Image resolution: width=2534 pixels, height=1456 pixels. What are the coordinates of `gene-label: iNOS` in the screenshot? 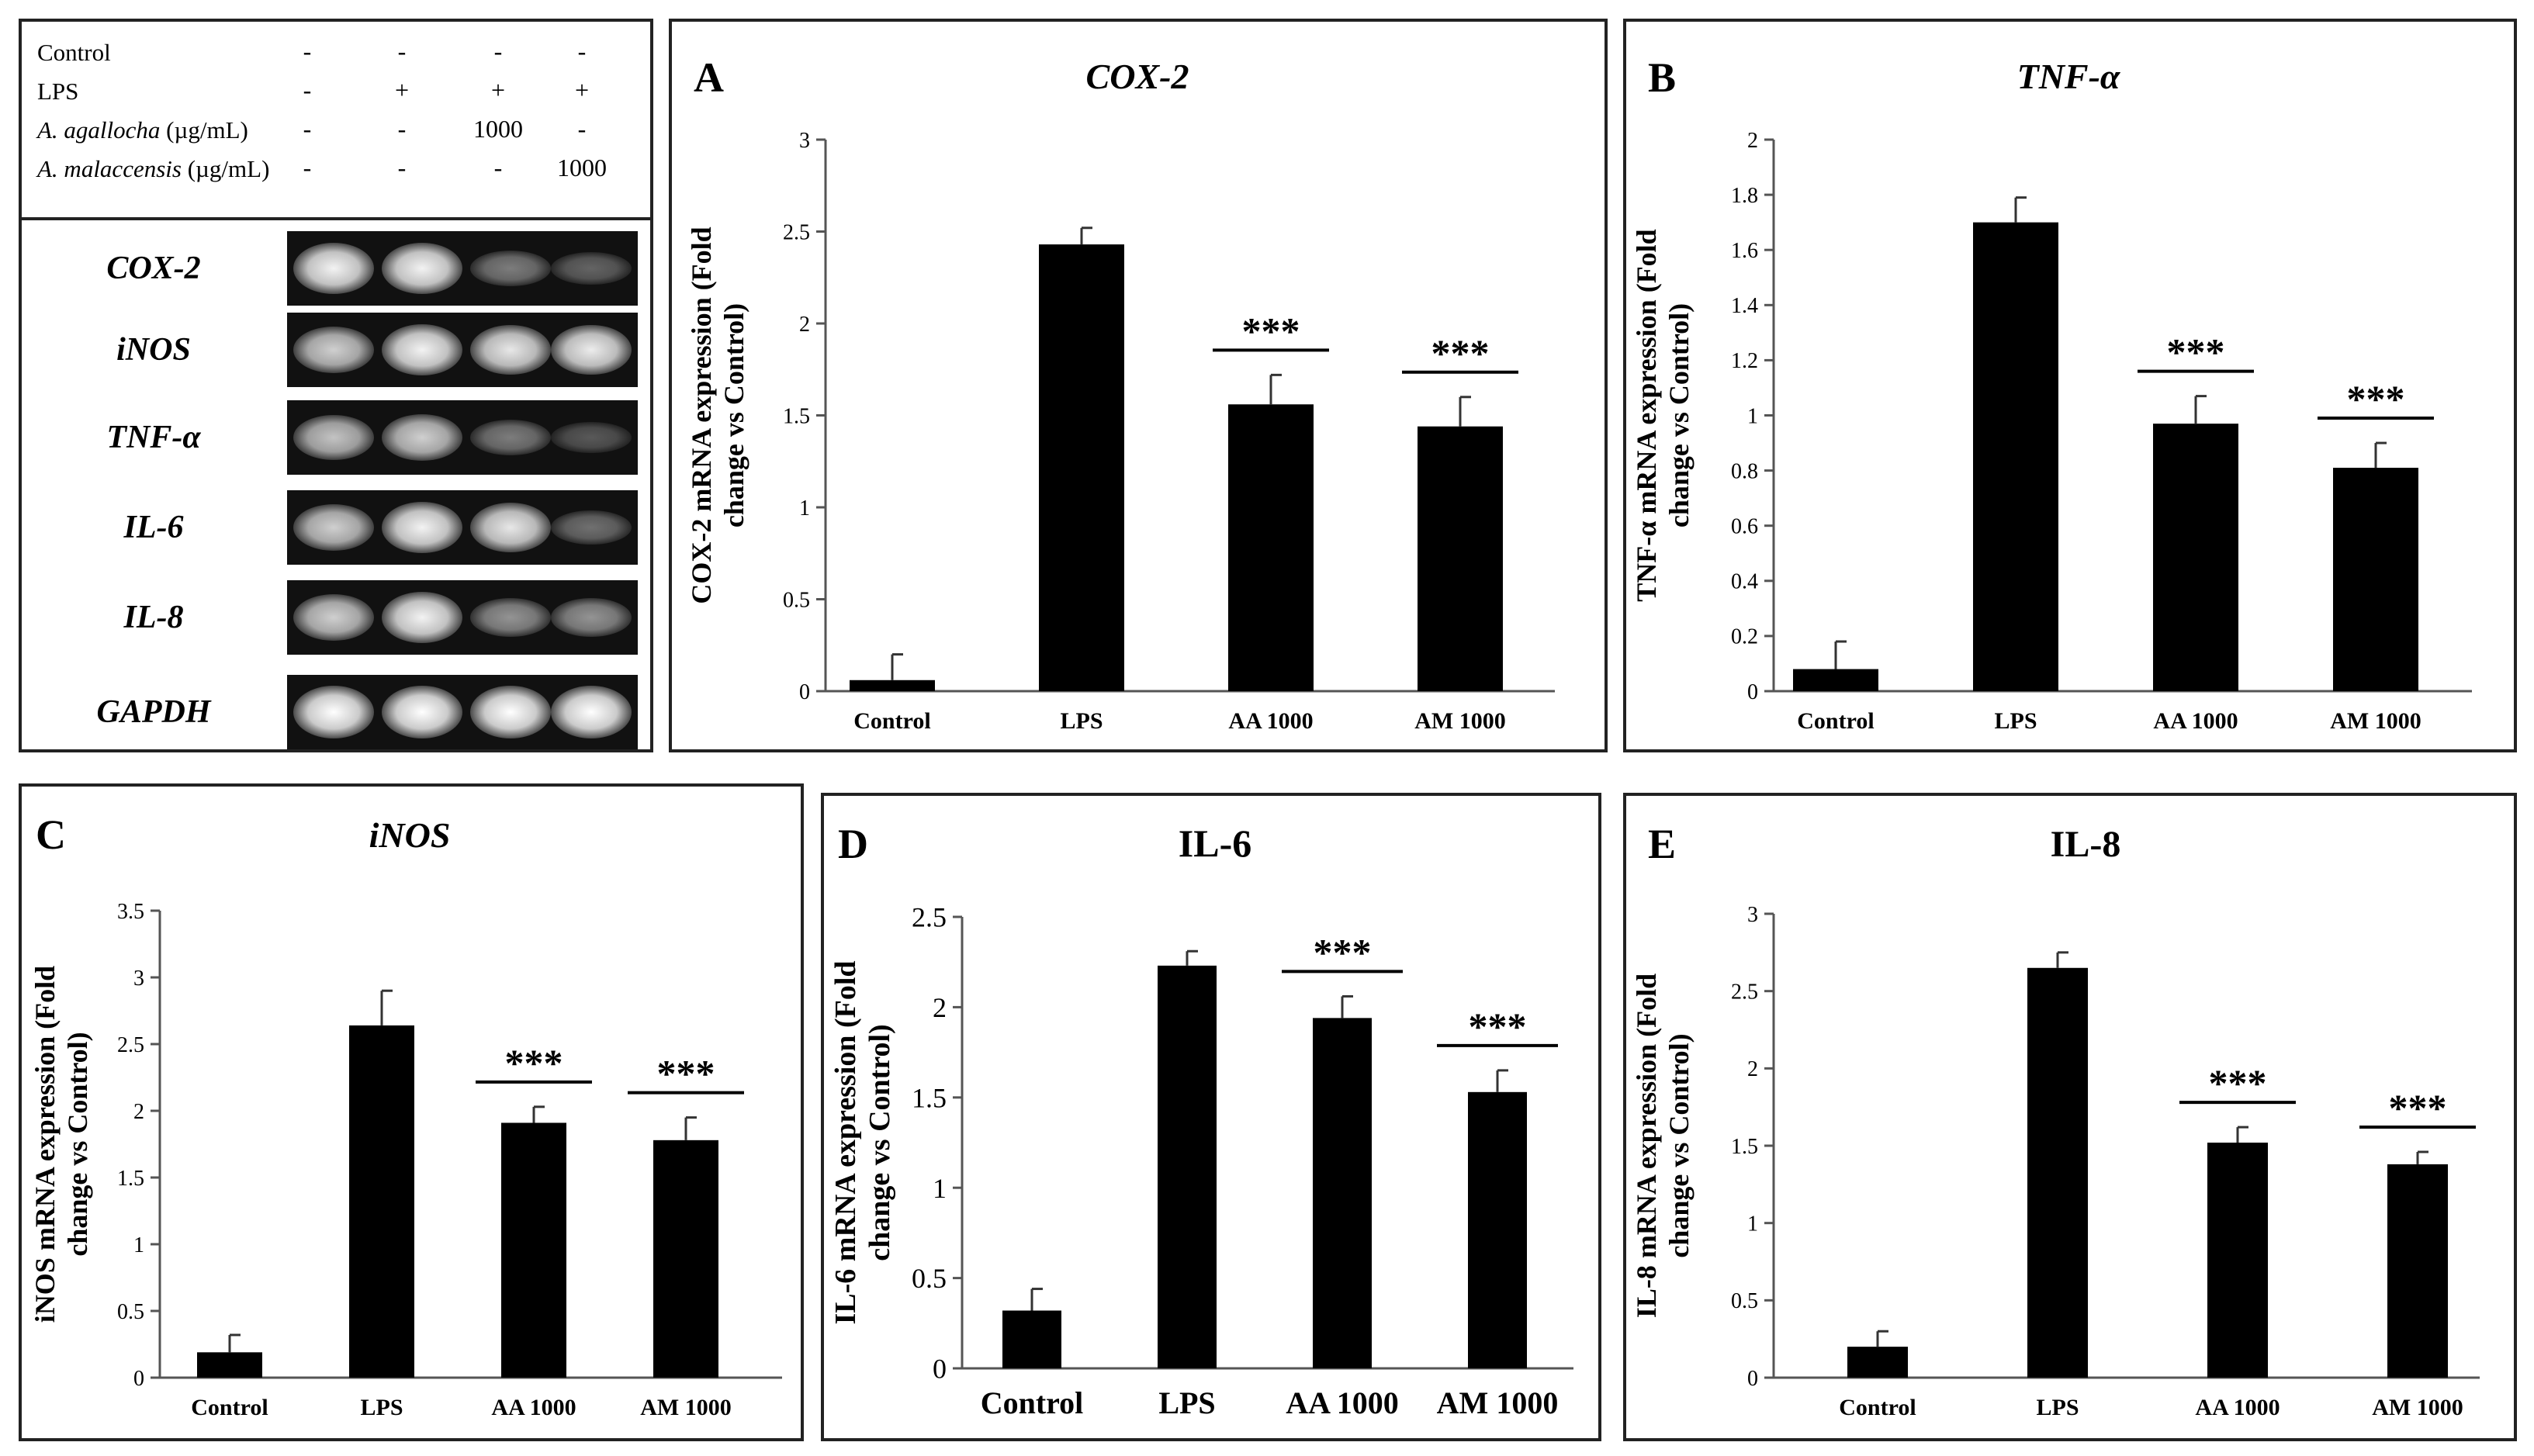 It's located at (153, 350).